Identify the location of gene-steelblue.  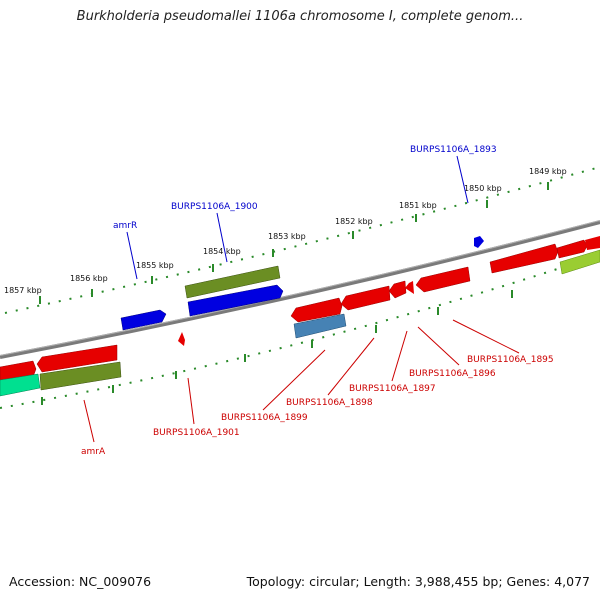
(320, 326).